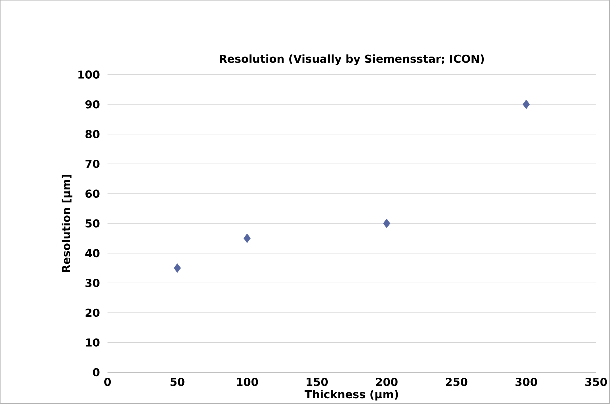  I want to click on y-tick-label: 40, so click(93, 253).